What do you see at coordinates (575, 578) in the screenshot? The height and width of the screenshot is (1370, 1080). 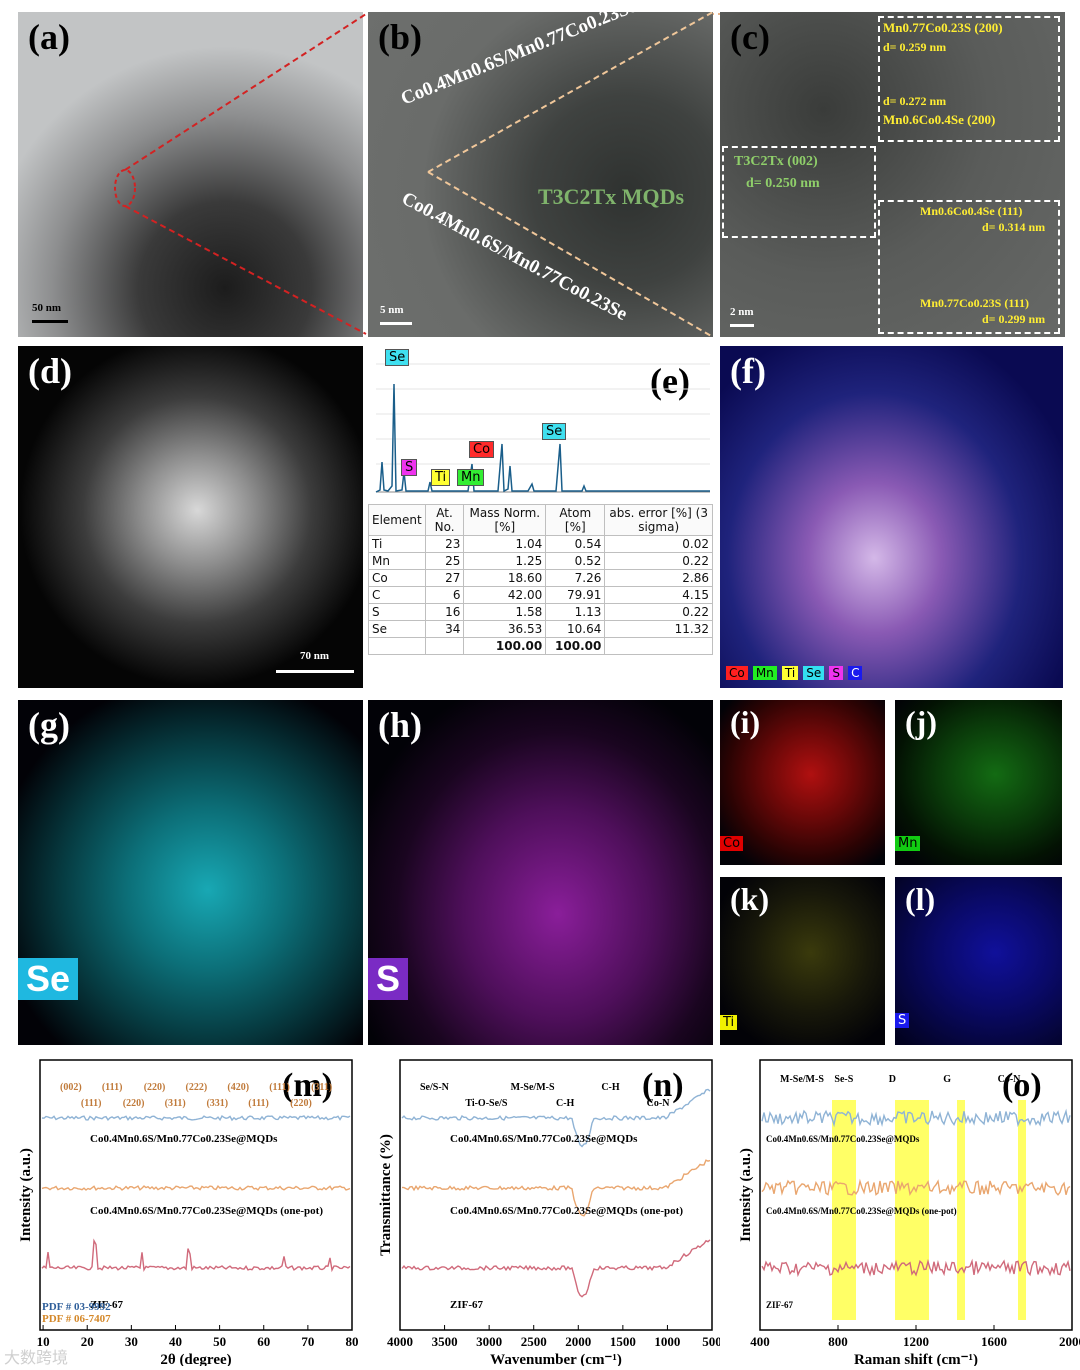 I see `table-cell: 7.26` at bounding box center [575, 578].